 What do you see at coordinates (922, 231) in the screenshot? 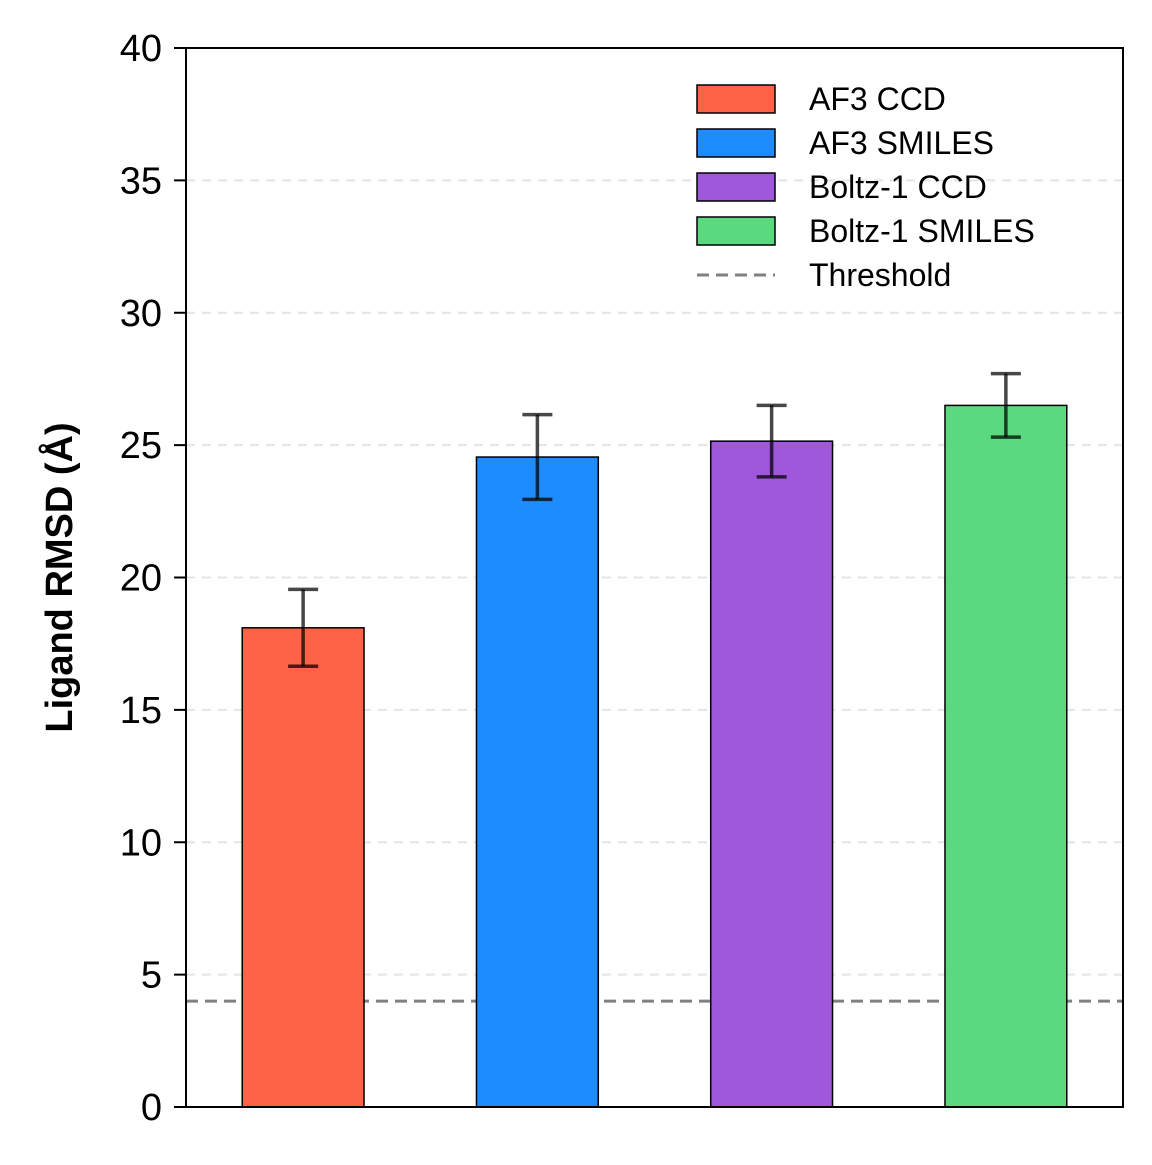
I see `legend-label: Boltz-1 SMILES` at bounding box center [922, 231].